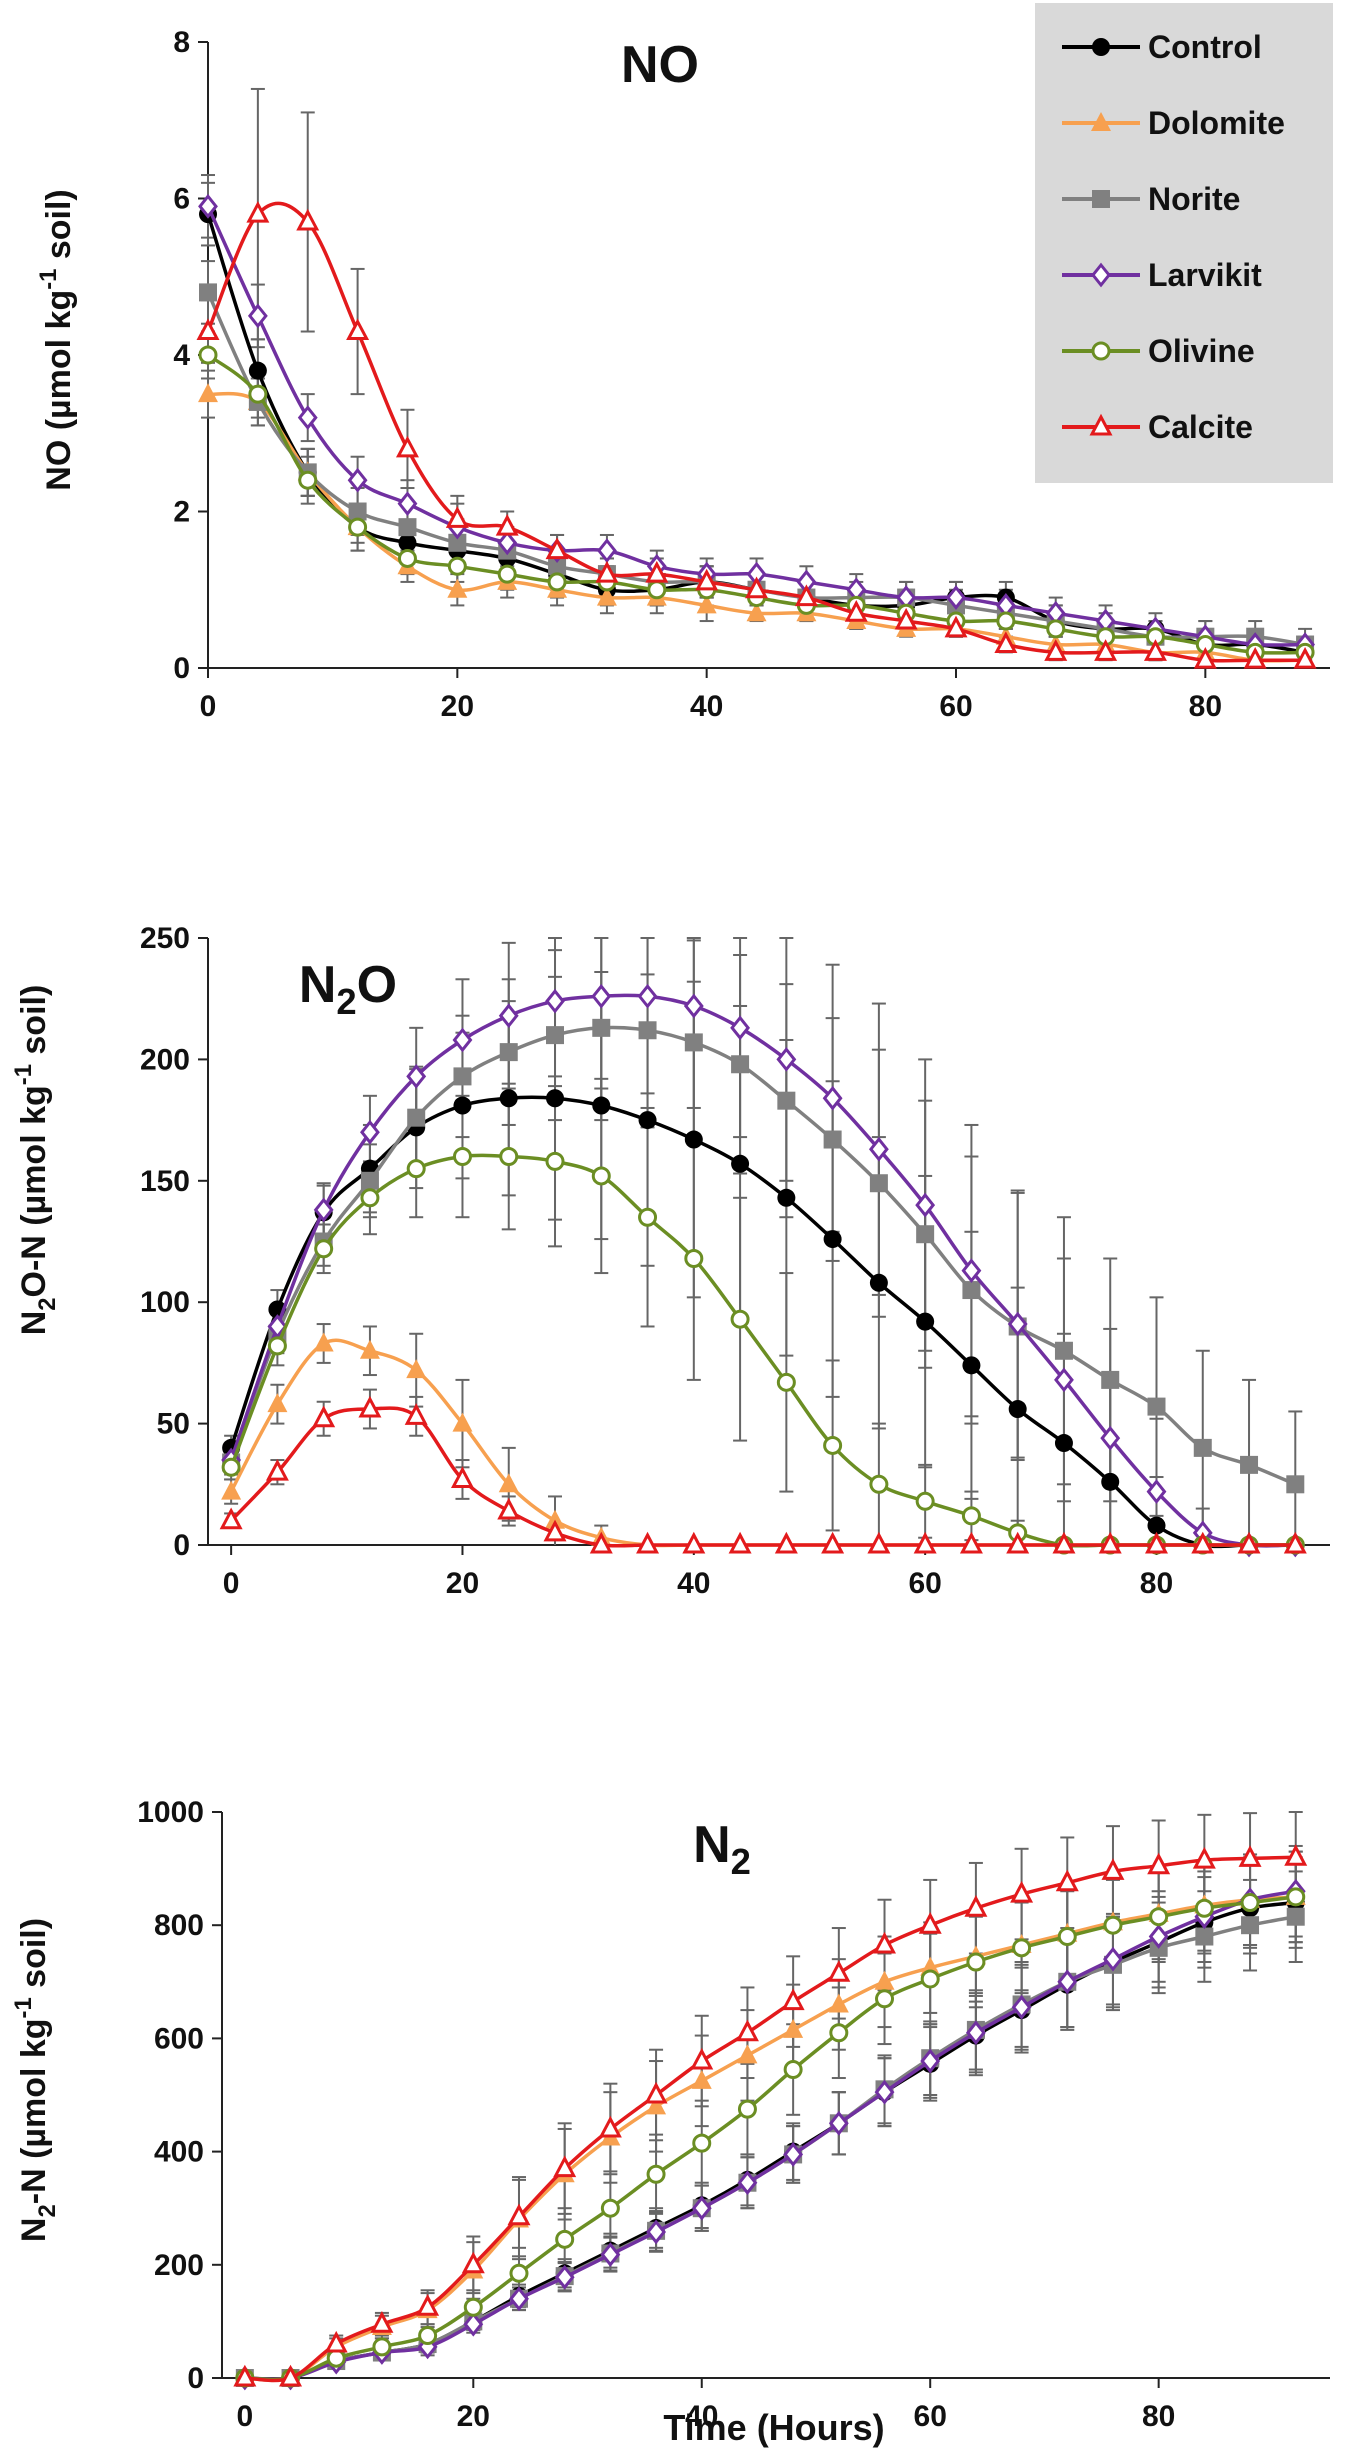 This screenshot has width=1350, height=2455. Describe the element at coordinates (1158, 2416) in the screenshot. I see `x-tick-label: 80` at that location.